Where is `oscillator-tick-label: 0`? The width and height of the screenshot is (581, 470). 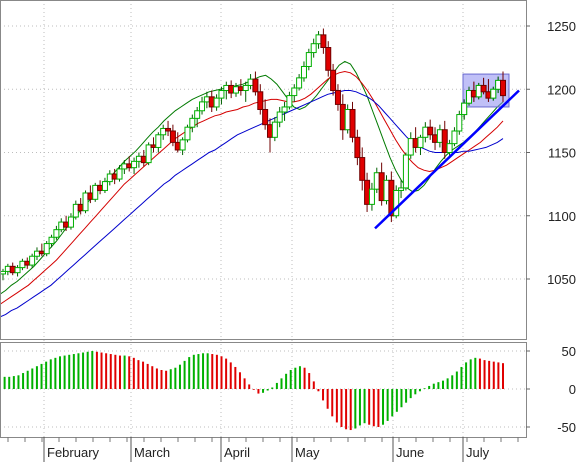
oscillator-tick-label: 0 is located at coordinates (572, 389).